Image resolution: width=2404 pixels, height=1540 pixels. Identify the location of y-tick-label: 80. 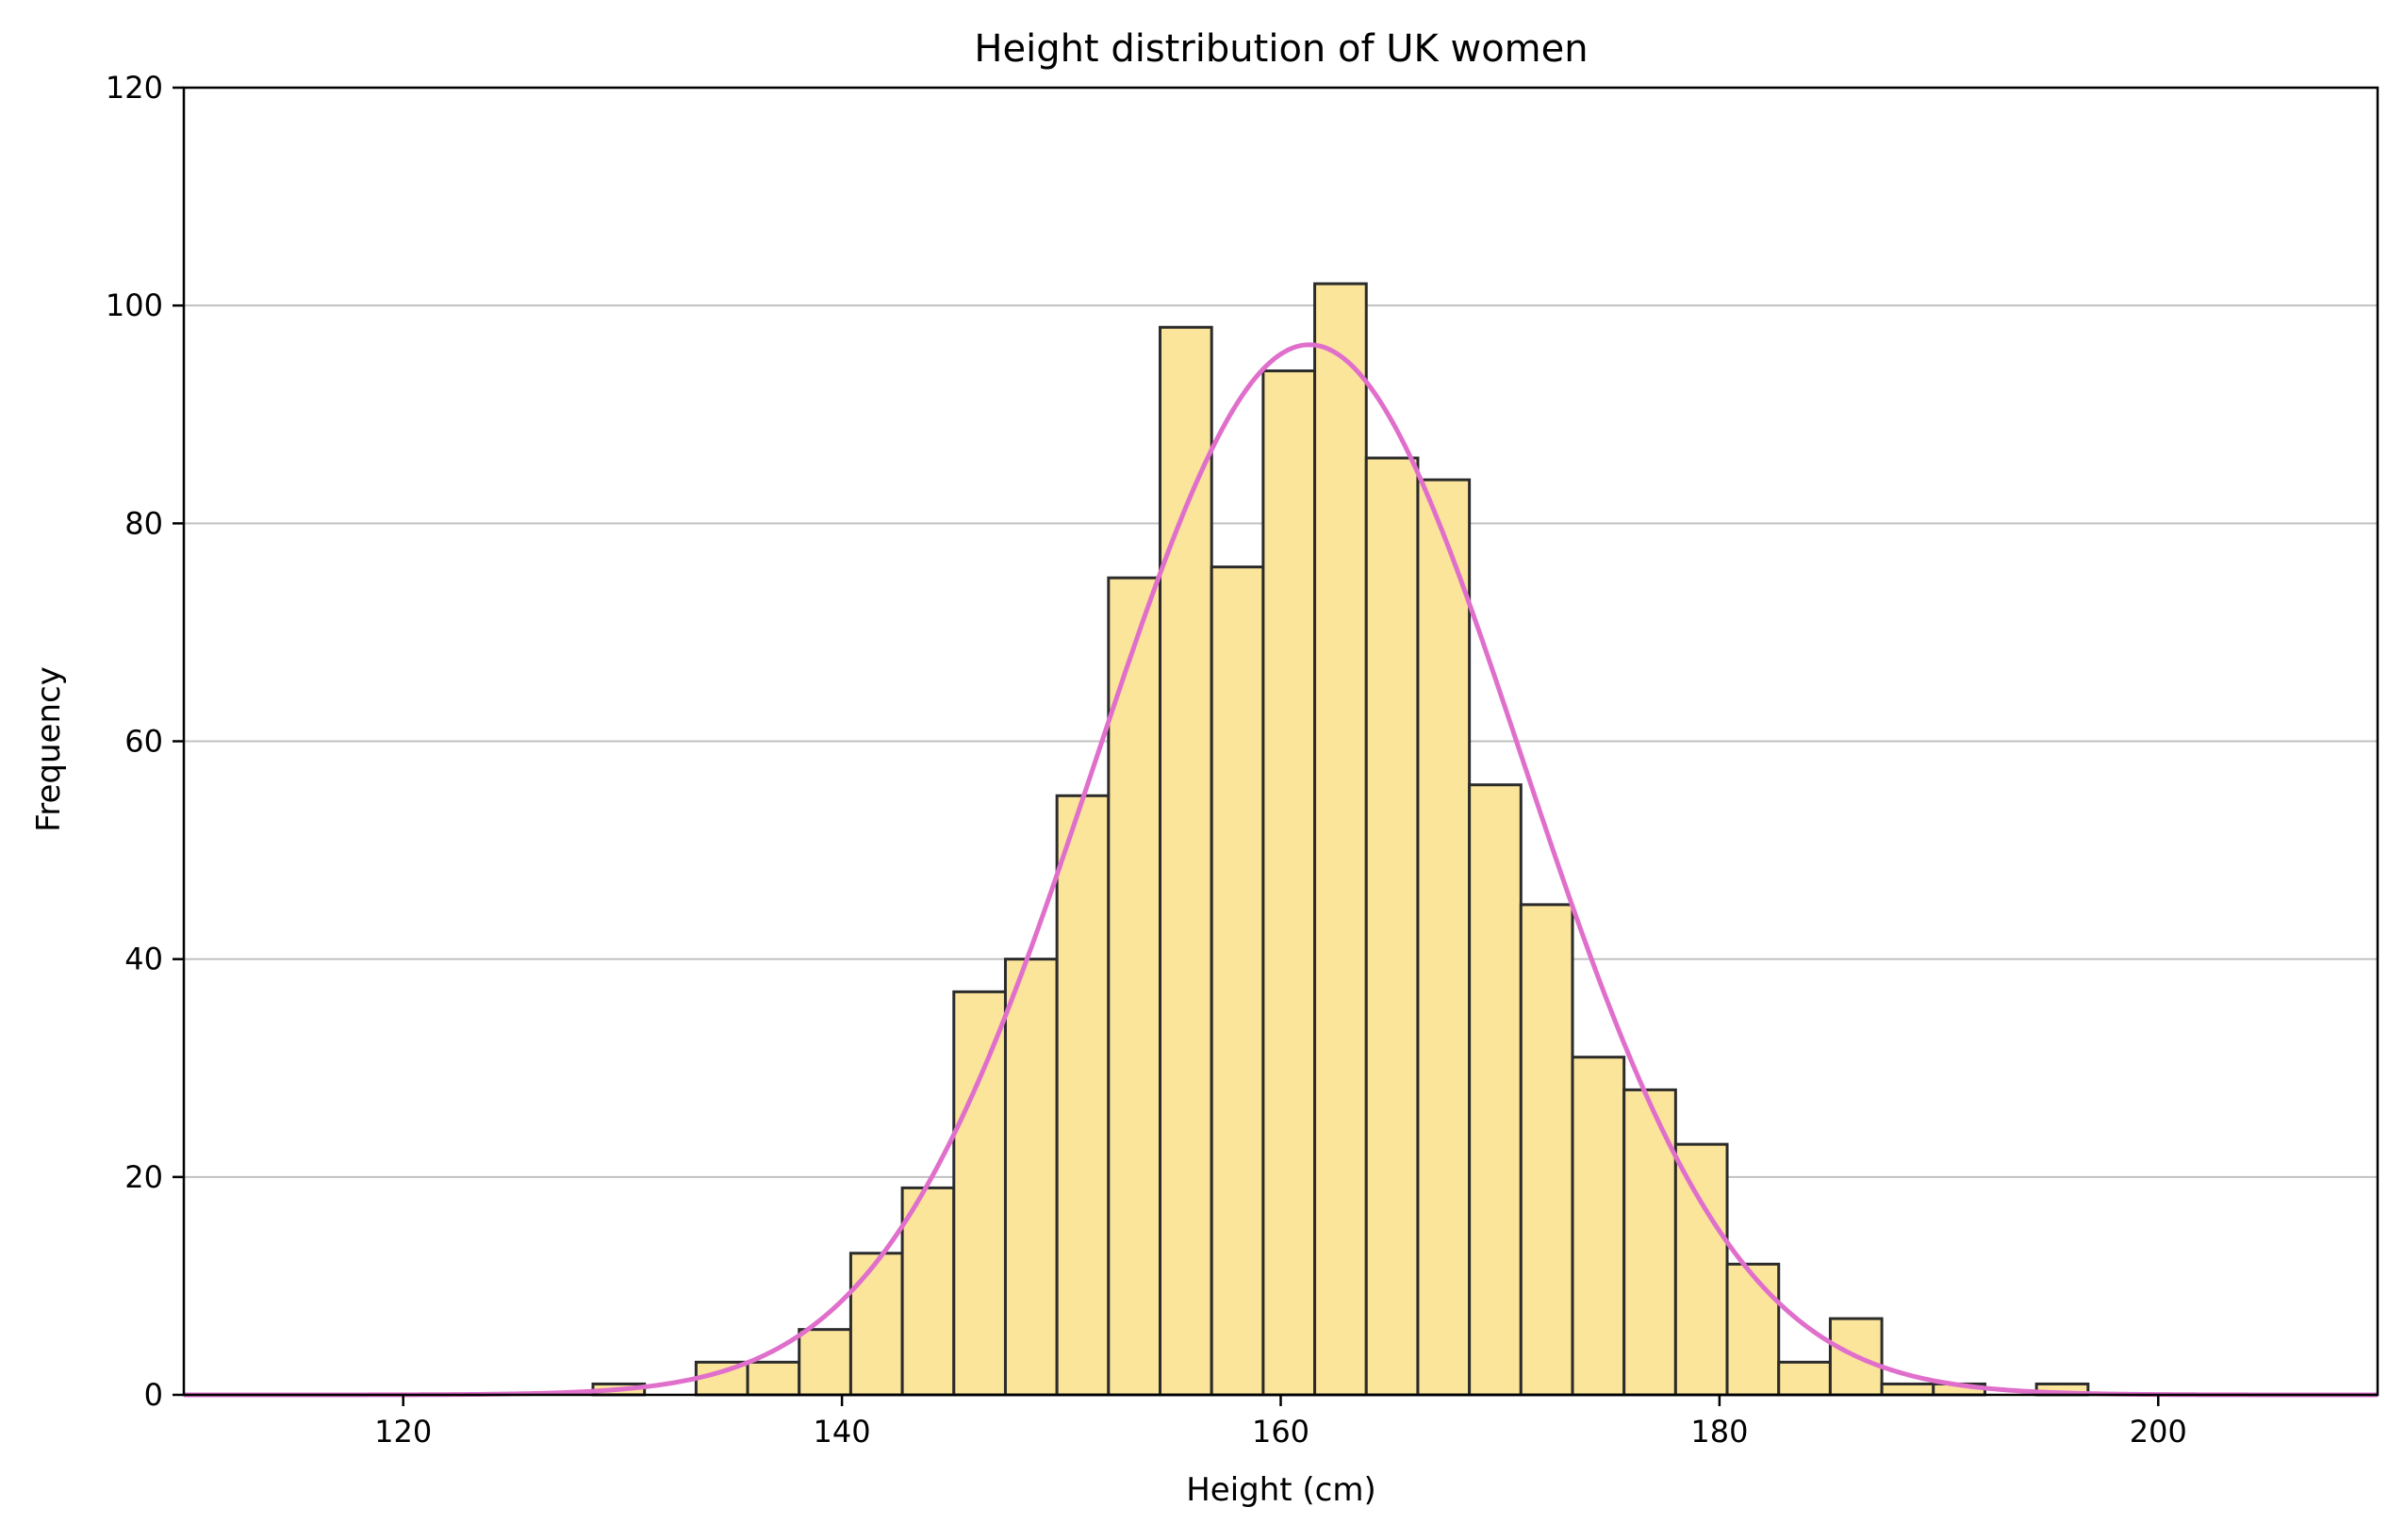
(143, 523).